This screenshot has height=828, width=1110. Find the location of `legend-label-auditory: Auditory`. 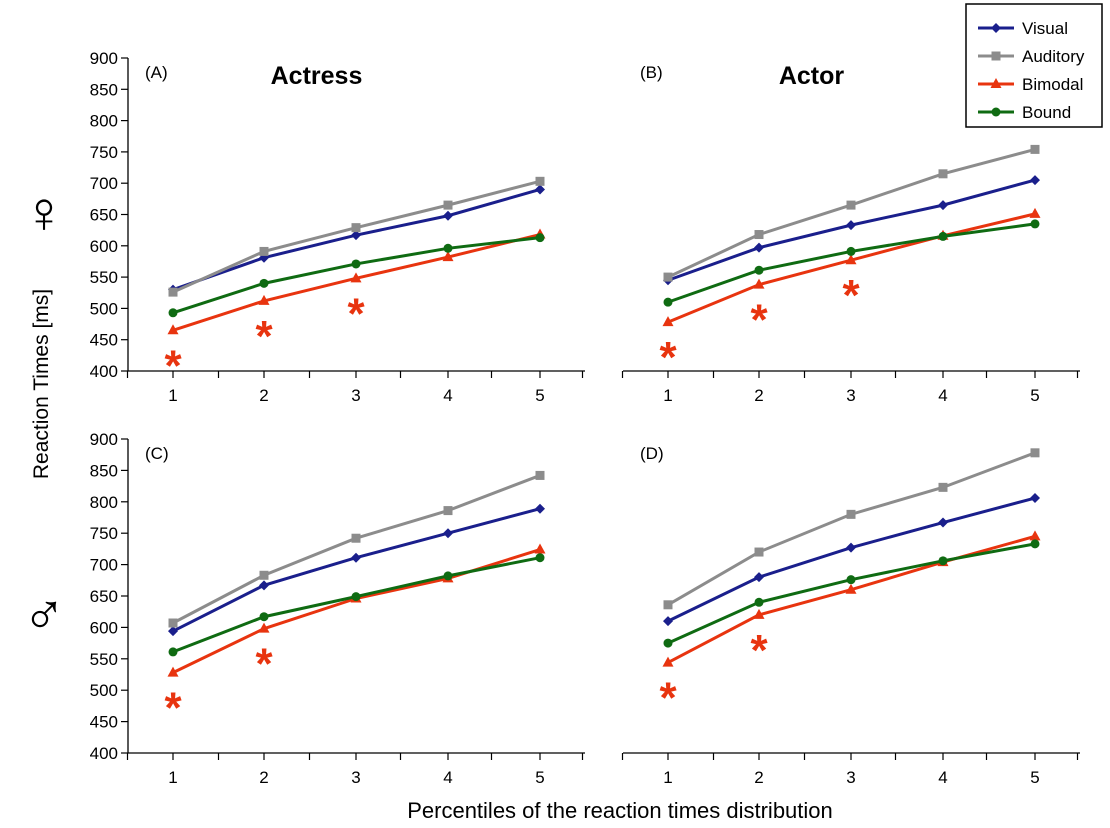

legend-label-auditory: Auditory is located at coordinates (1053, 56).